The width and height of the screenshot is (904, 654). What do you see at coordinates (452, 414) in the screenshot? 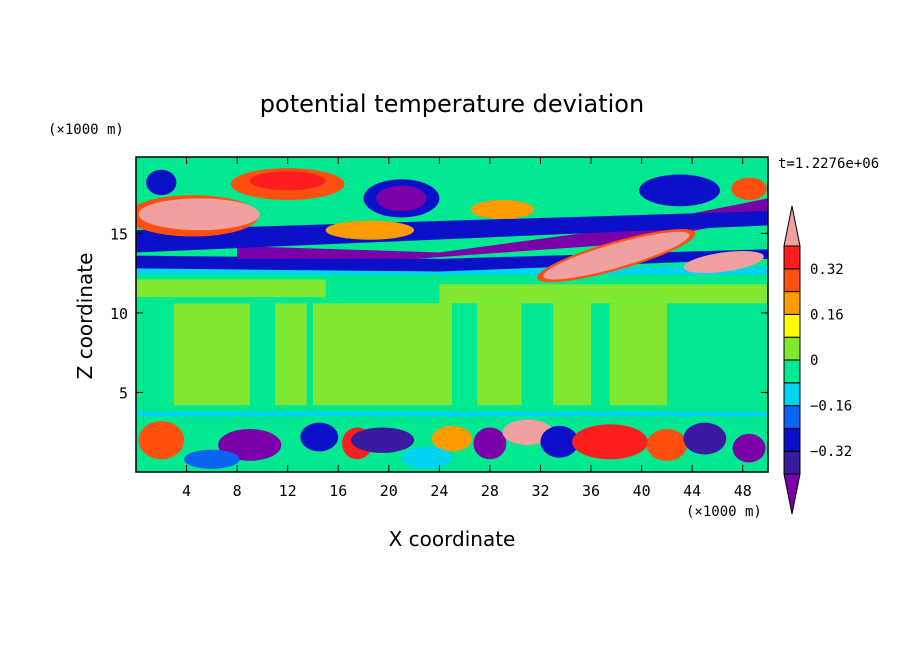
I see `field-band` at bounding box center [452, 414].